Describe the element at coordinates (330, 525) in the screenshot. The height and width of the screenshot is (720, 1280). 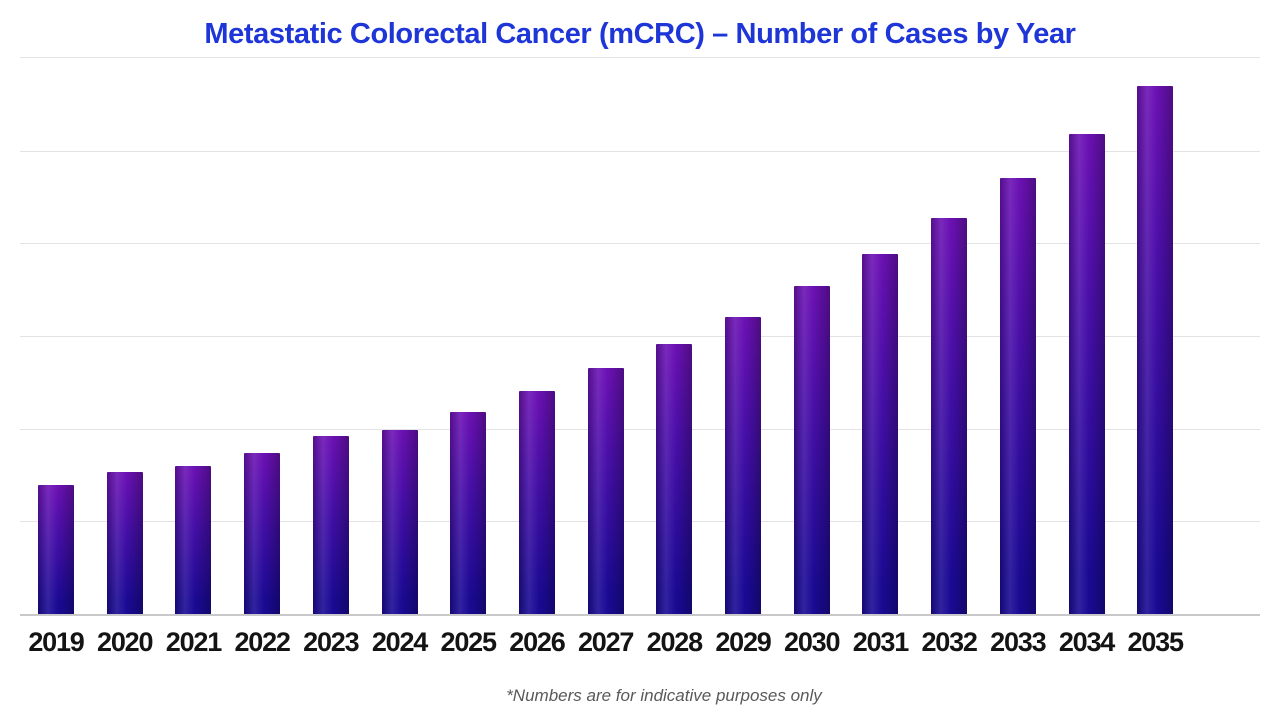
I see `bar-2023` at that location.